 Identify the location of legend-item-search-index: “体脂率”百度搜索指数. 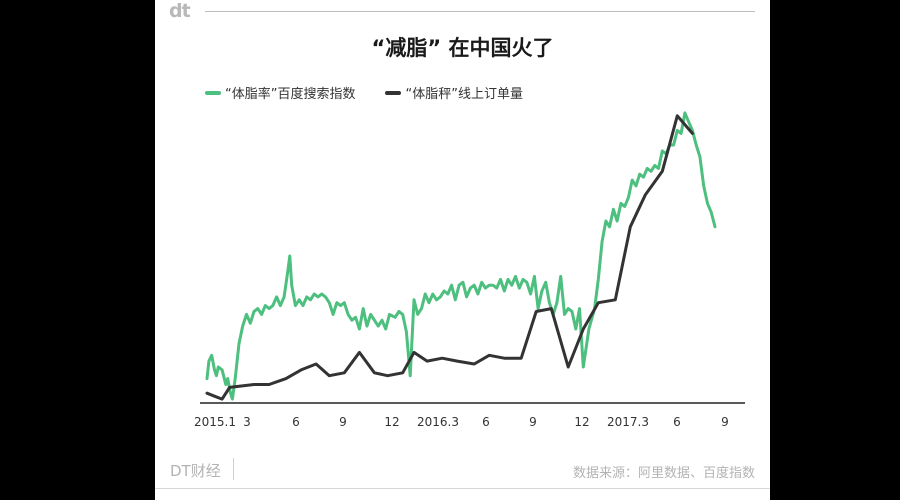
(280, 92).